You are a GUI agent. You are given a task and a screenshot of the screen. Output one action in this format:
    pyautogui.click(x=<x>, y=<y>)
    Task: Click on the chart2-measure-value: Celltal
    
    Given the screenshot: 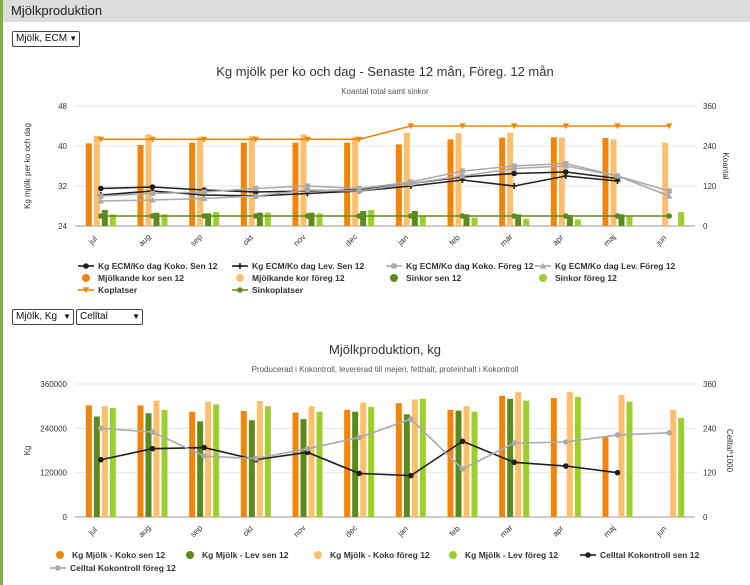 What is the action you would take?
    pyautogui.click(x=94, y=316)
    